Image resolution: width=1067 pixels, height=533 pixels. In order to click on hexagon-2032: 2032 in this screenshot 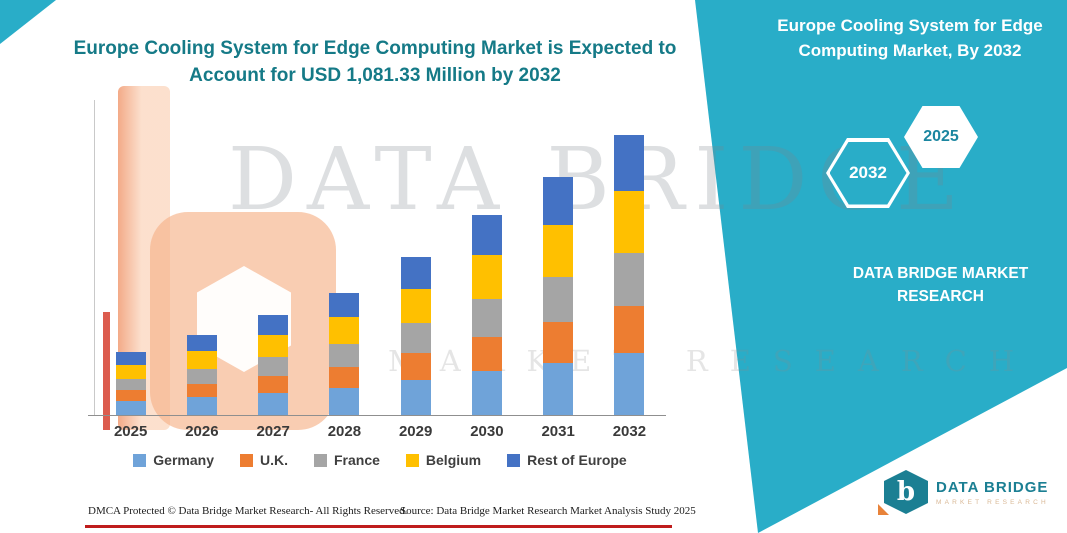, I will do `click(868, 173)`.